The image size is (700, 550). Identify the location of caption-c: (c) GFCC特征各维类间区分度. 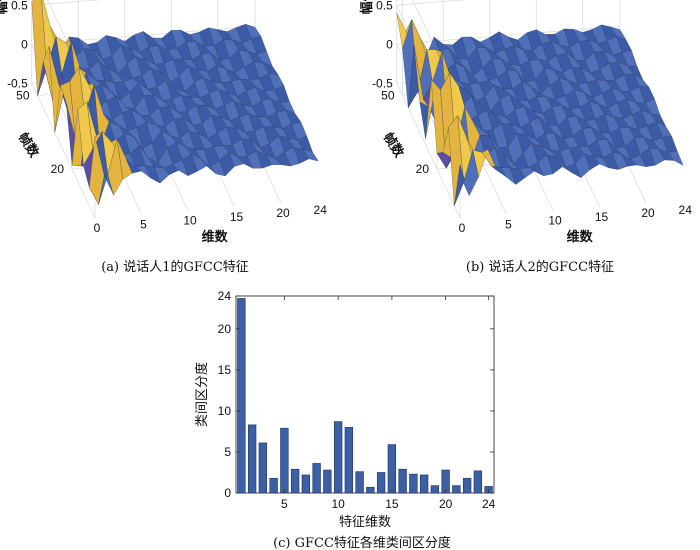
(362, 542).